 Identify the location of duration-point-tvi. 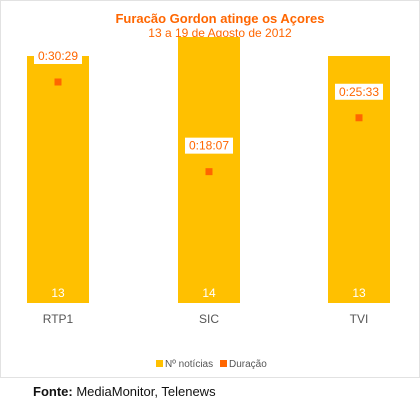
(359, 118).